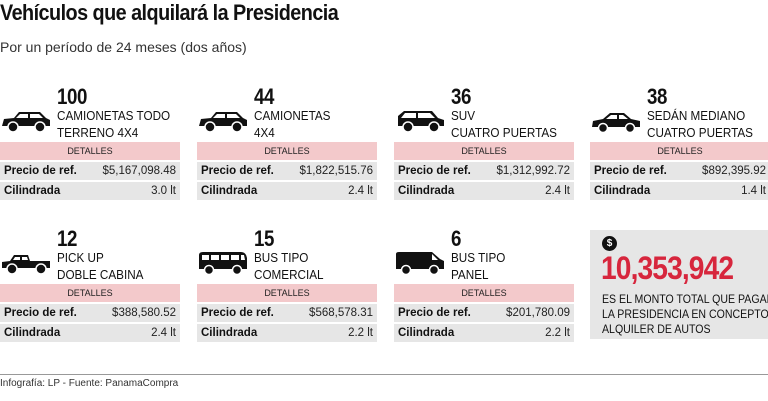 Image resolution: width=768 pixels, height=401 pixels. Describe the element at coordinates (685, 300) in the screenshot. I see `total-note-line1: ES EL MONTO TOTAL QUE PAGARÁ` at that location.